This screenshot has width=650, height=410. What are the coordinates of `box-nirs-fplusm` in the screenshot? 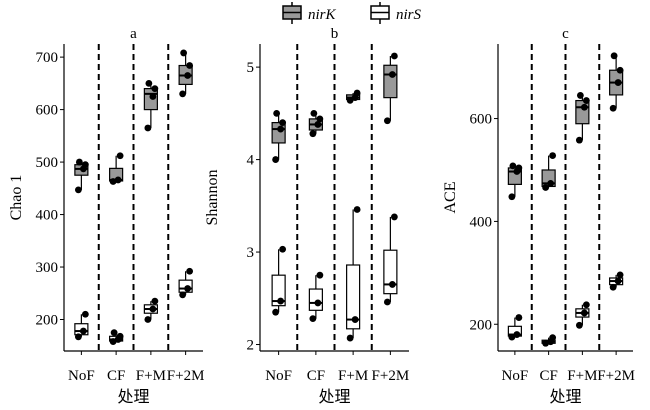 It's located at (582, 315).